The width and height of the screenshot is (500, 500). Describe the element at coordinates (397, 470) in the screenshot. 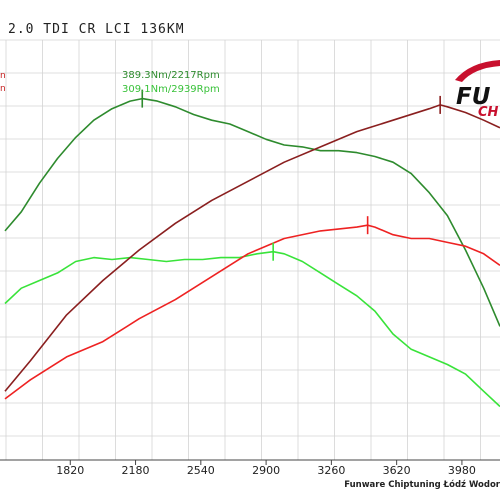

I see `x-tick-label: 3620` at that location.